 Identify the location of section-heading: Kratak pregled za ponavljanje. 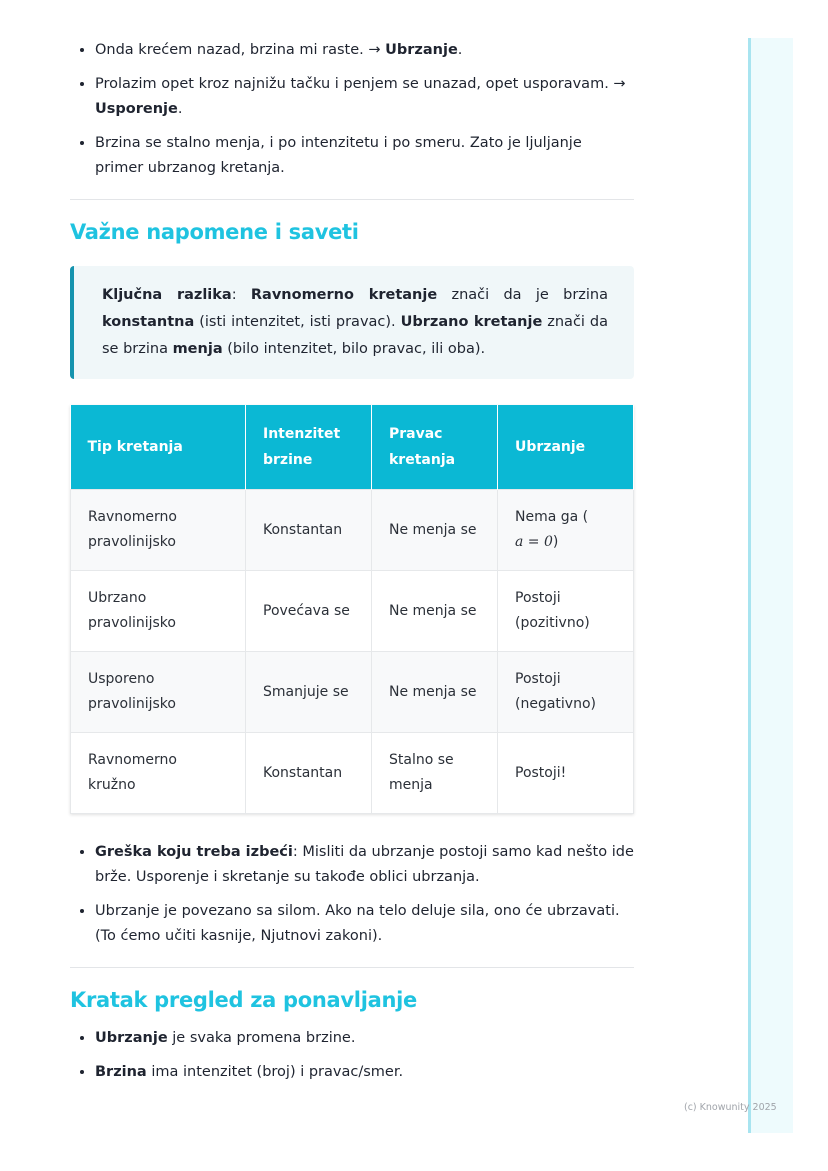
(243, 1000).